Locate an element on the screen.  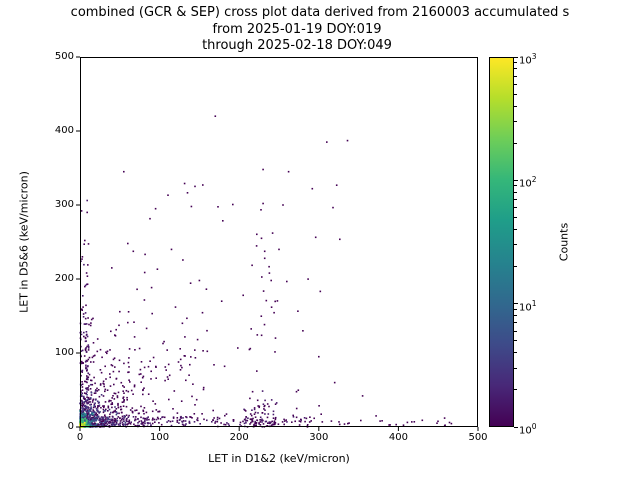
x-axis-label: LET in D1&2 (keV/micron) is located at coordinates (279, 458).